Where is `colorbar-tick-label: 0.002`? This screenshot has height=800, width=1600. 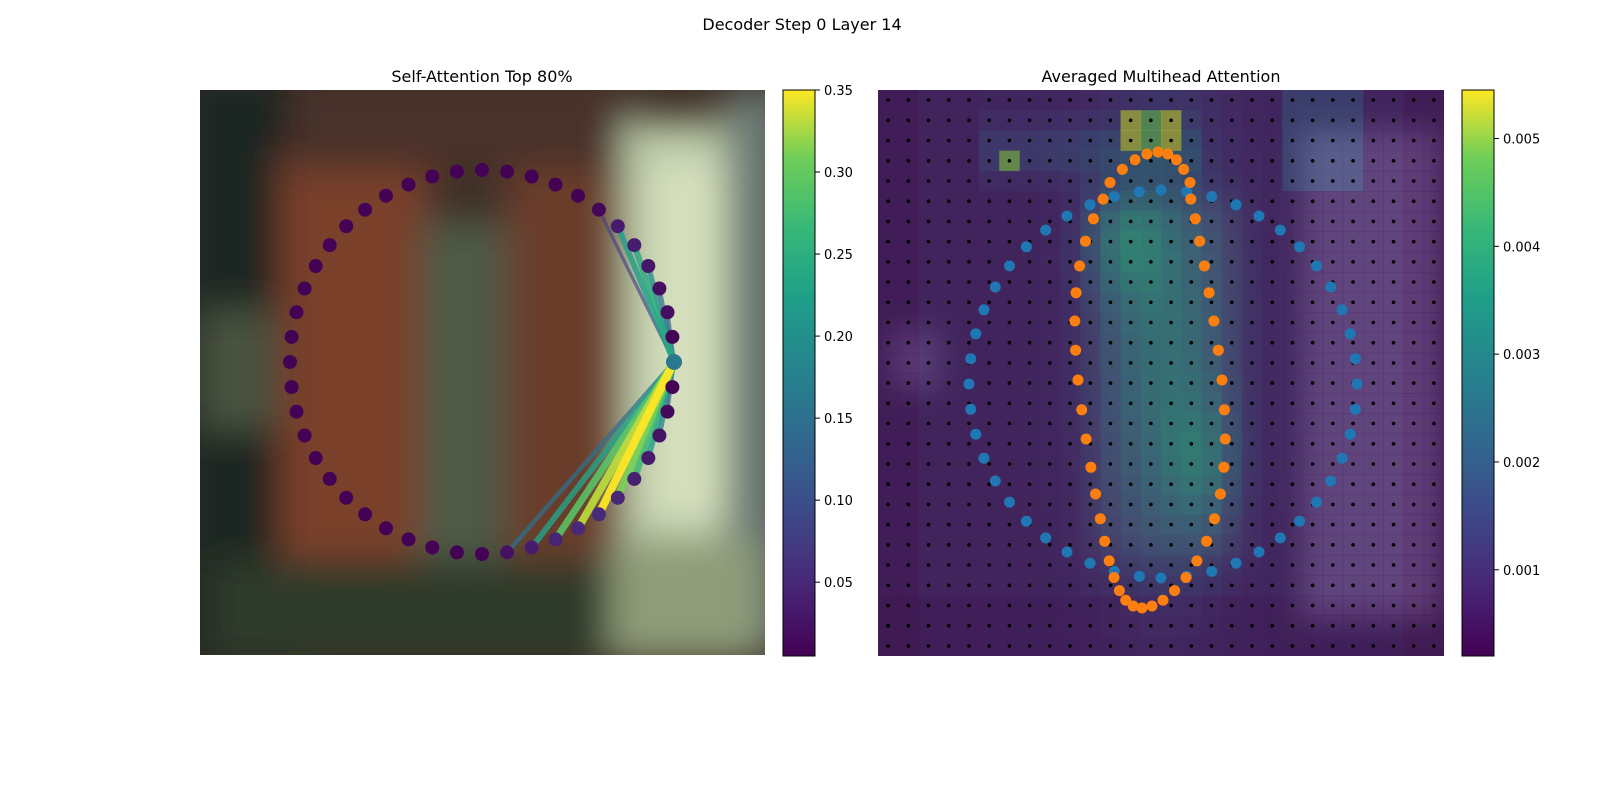 colorbar-tick-label: 0.002 is located at coordinates (1521, 463).